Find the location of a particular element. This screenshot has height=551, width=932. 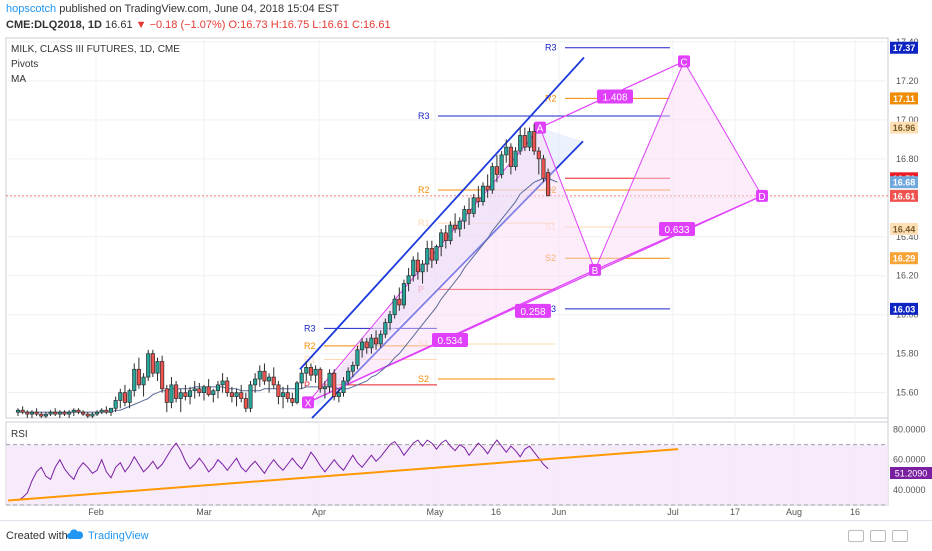

point-label-b: B is located at coordinates (595, 271).